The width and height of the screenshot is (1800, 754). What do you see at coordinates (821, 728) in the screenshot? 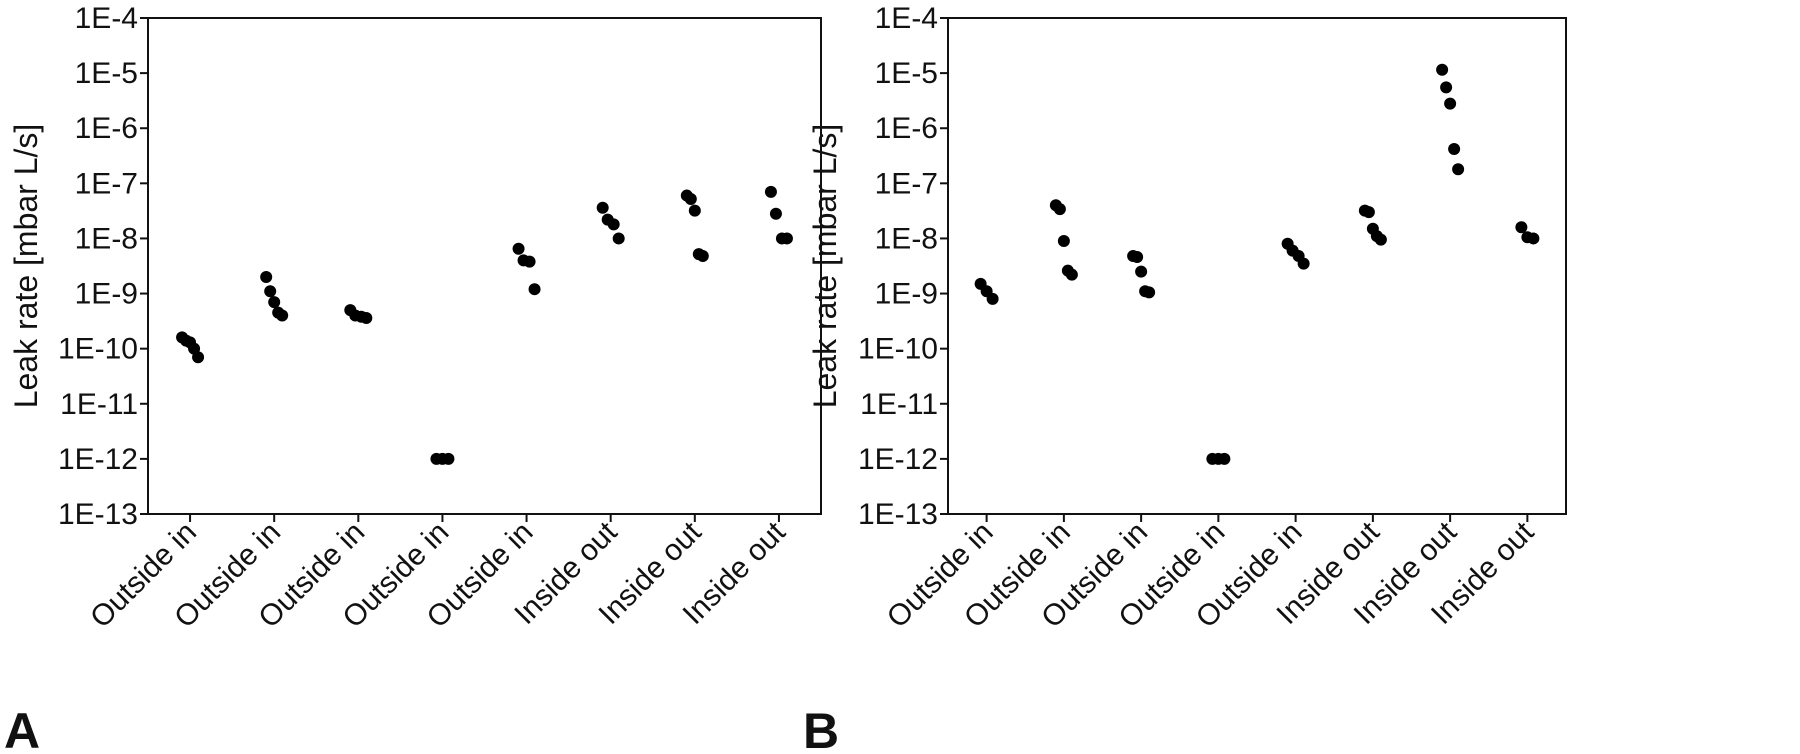
I see `panel-label: B` at bounding box center [821, 728].